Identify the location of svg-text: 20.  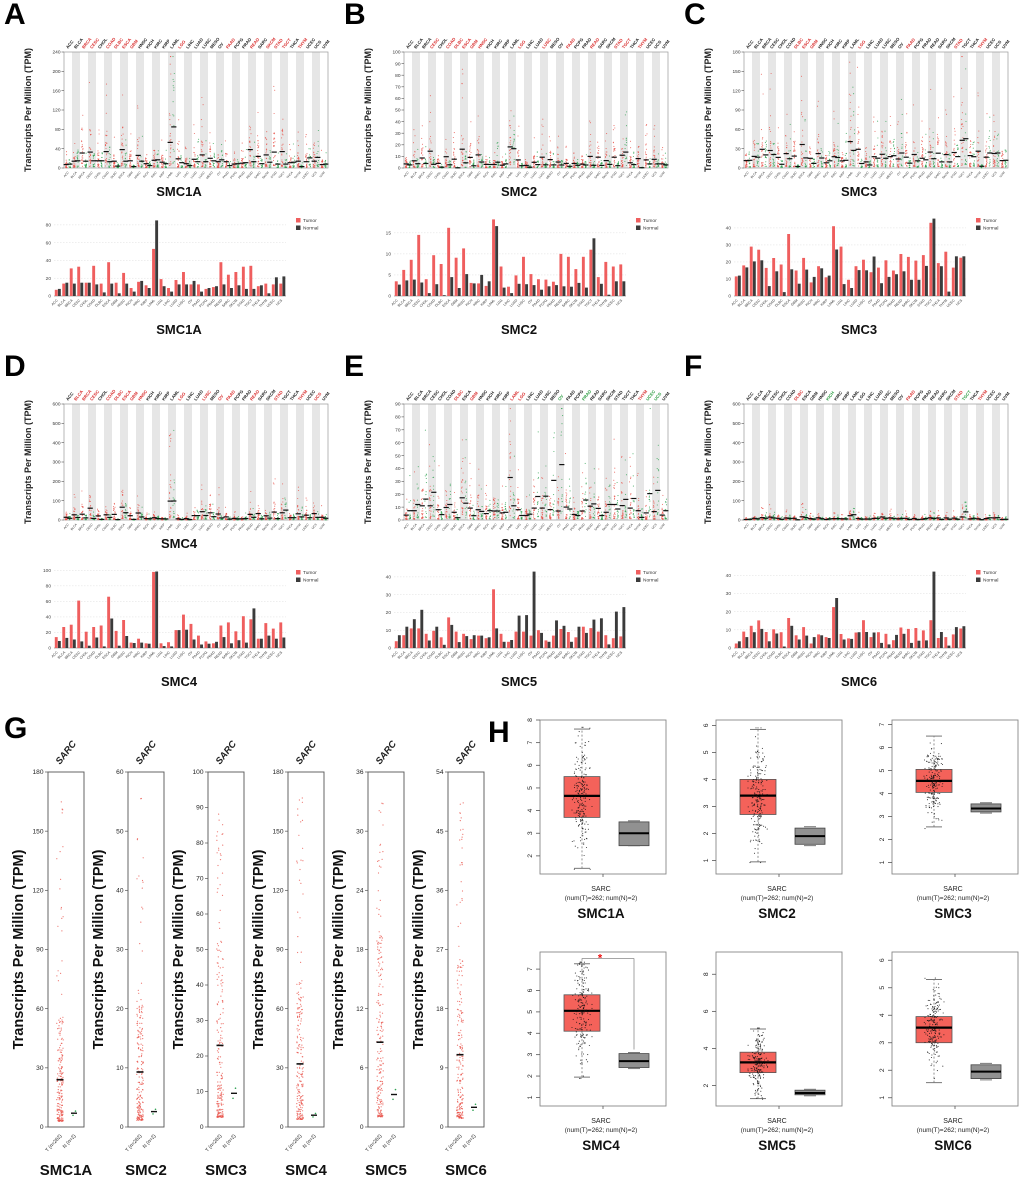
(398, 146).